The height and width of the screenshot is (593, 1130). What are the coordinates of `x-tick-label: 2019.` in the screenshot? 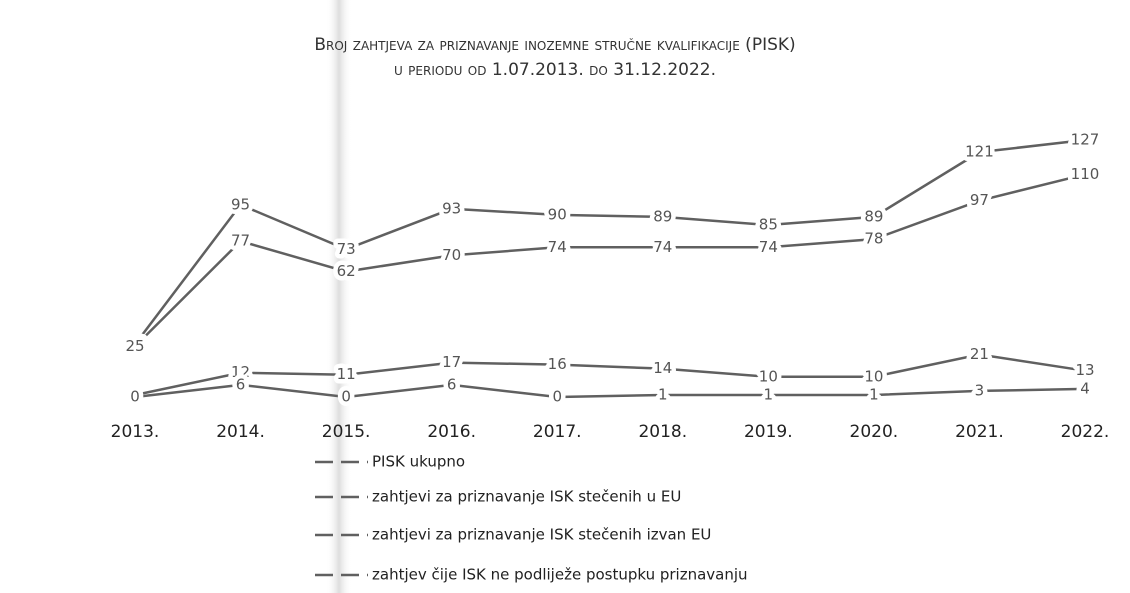 It's located at (768, 432).